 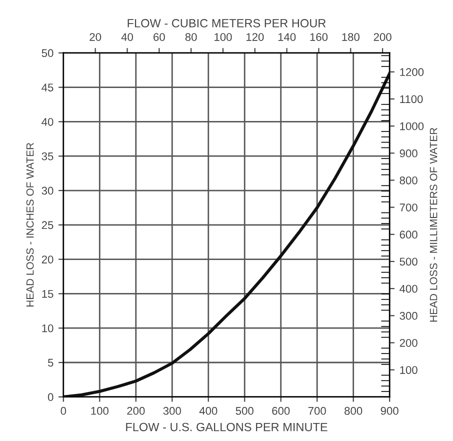 What do you see at coordinates (159, 37) in the screenshot?
I see `x2-tick-label: 60` at bounding box center [159, 37].